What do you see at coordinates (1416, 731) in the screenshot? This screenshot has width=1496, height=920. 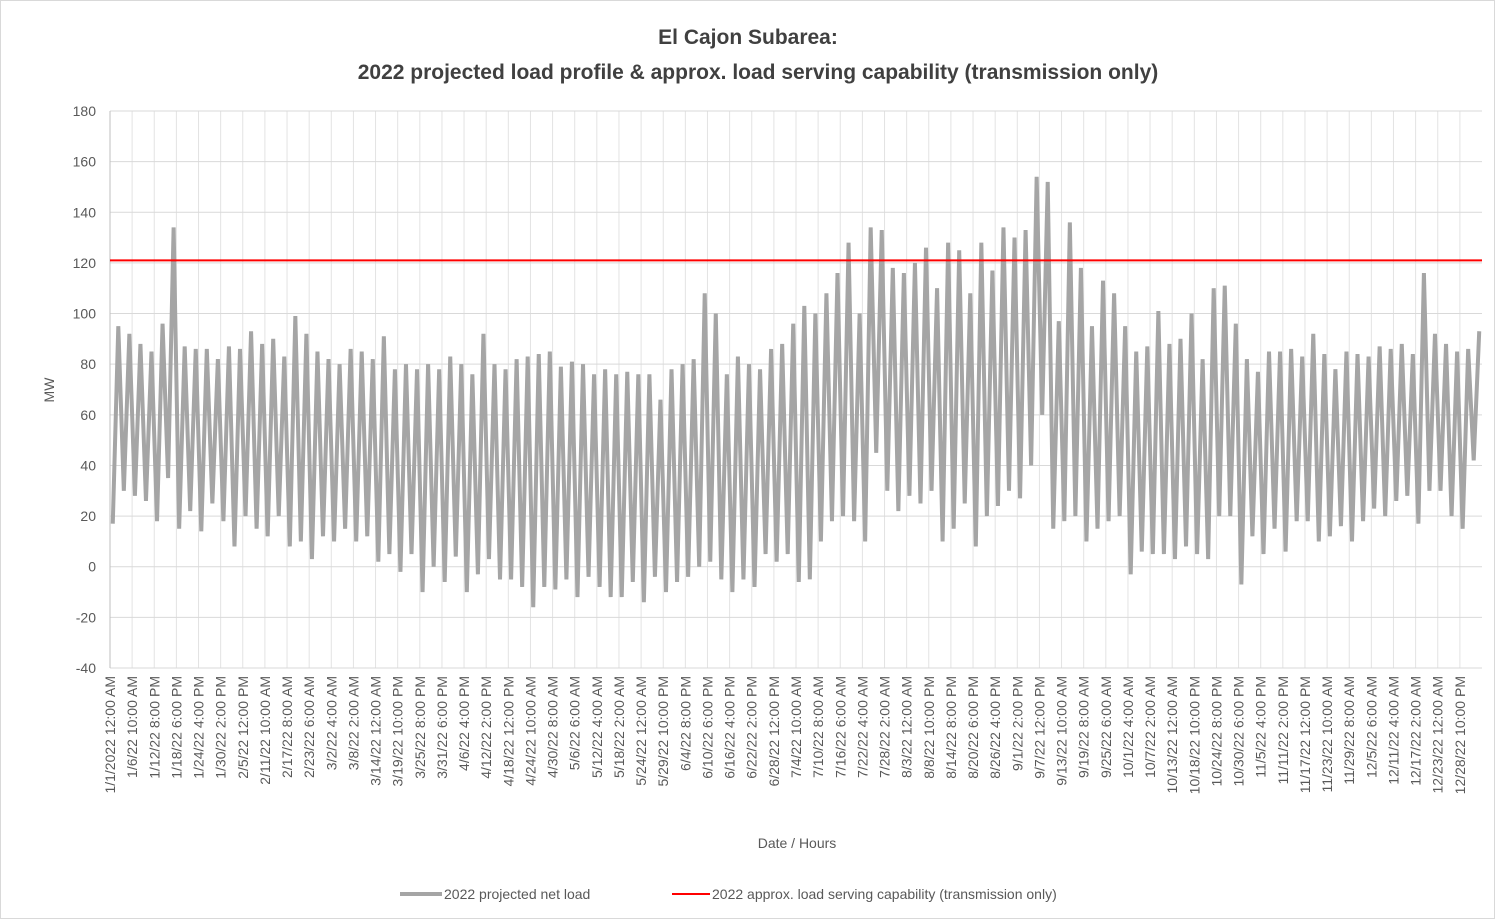 I see `x-tick-label: 12/17/22 2:00 AM` at bounding box center [1416, 731].